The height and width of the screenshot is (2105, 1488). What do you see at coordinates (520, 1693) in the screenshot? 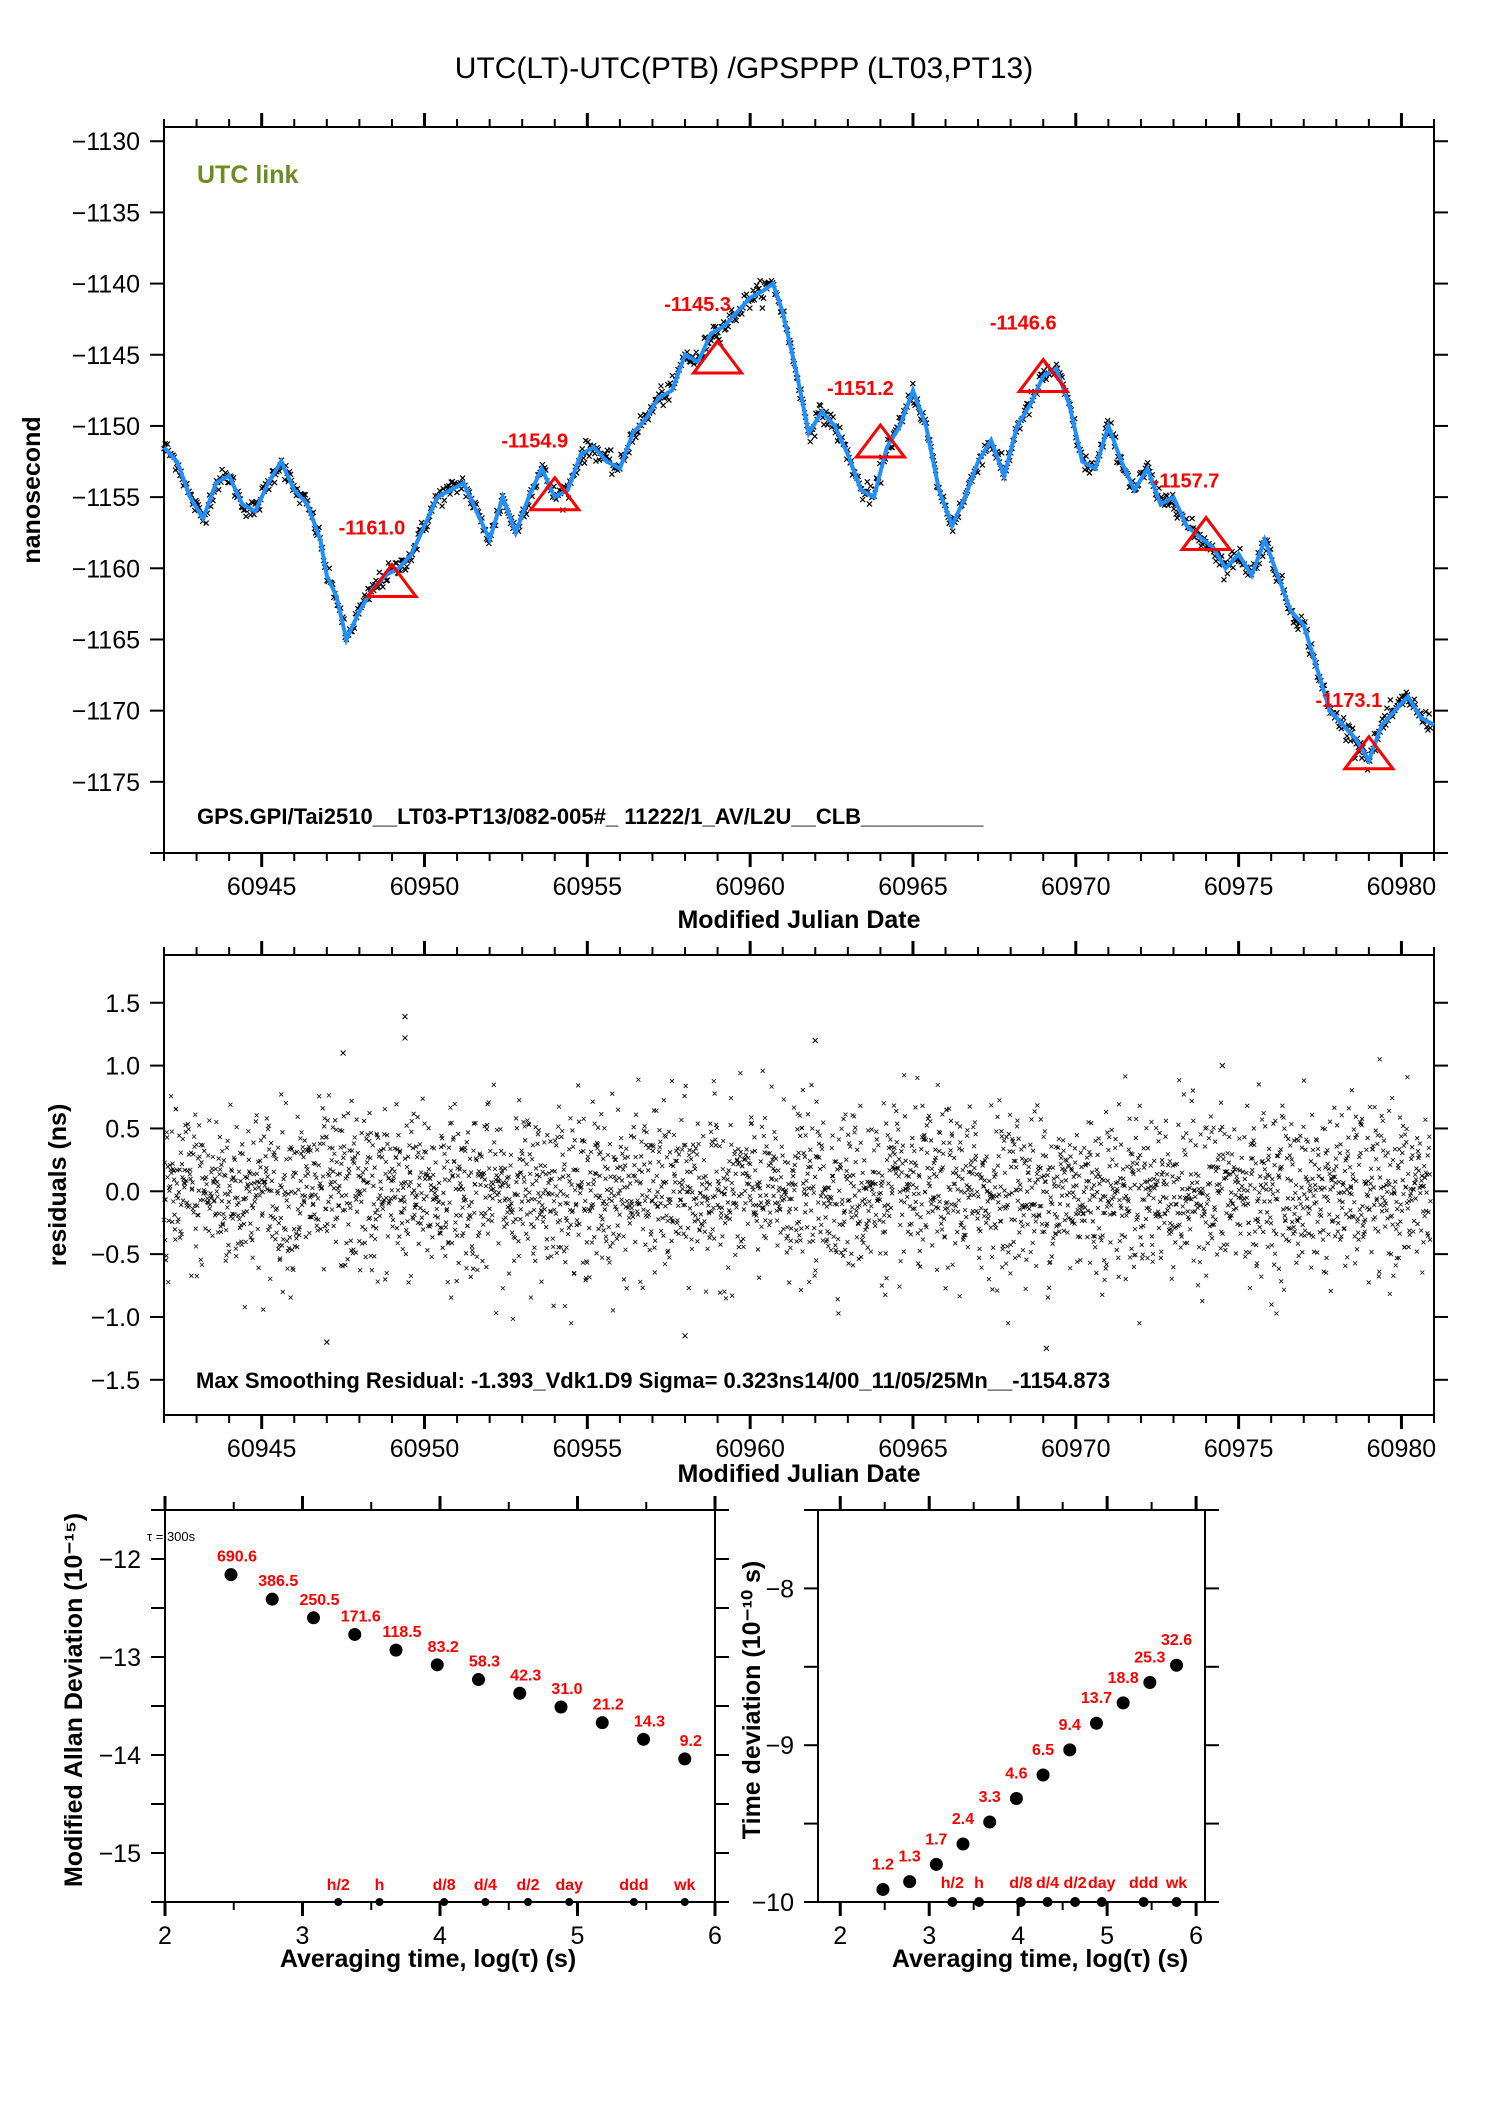
I see `mdev-point` at bounding box center [520, 1693].